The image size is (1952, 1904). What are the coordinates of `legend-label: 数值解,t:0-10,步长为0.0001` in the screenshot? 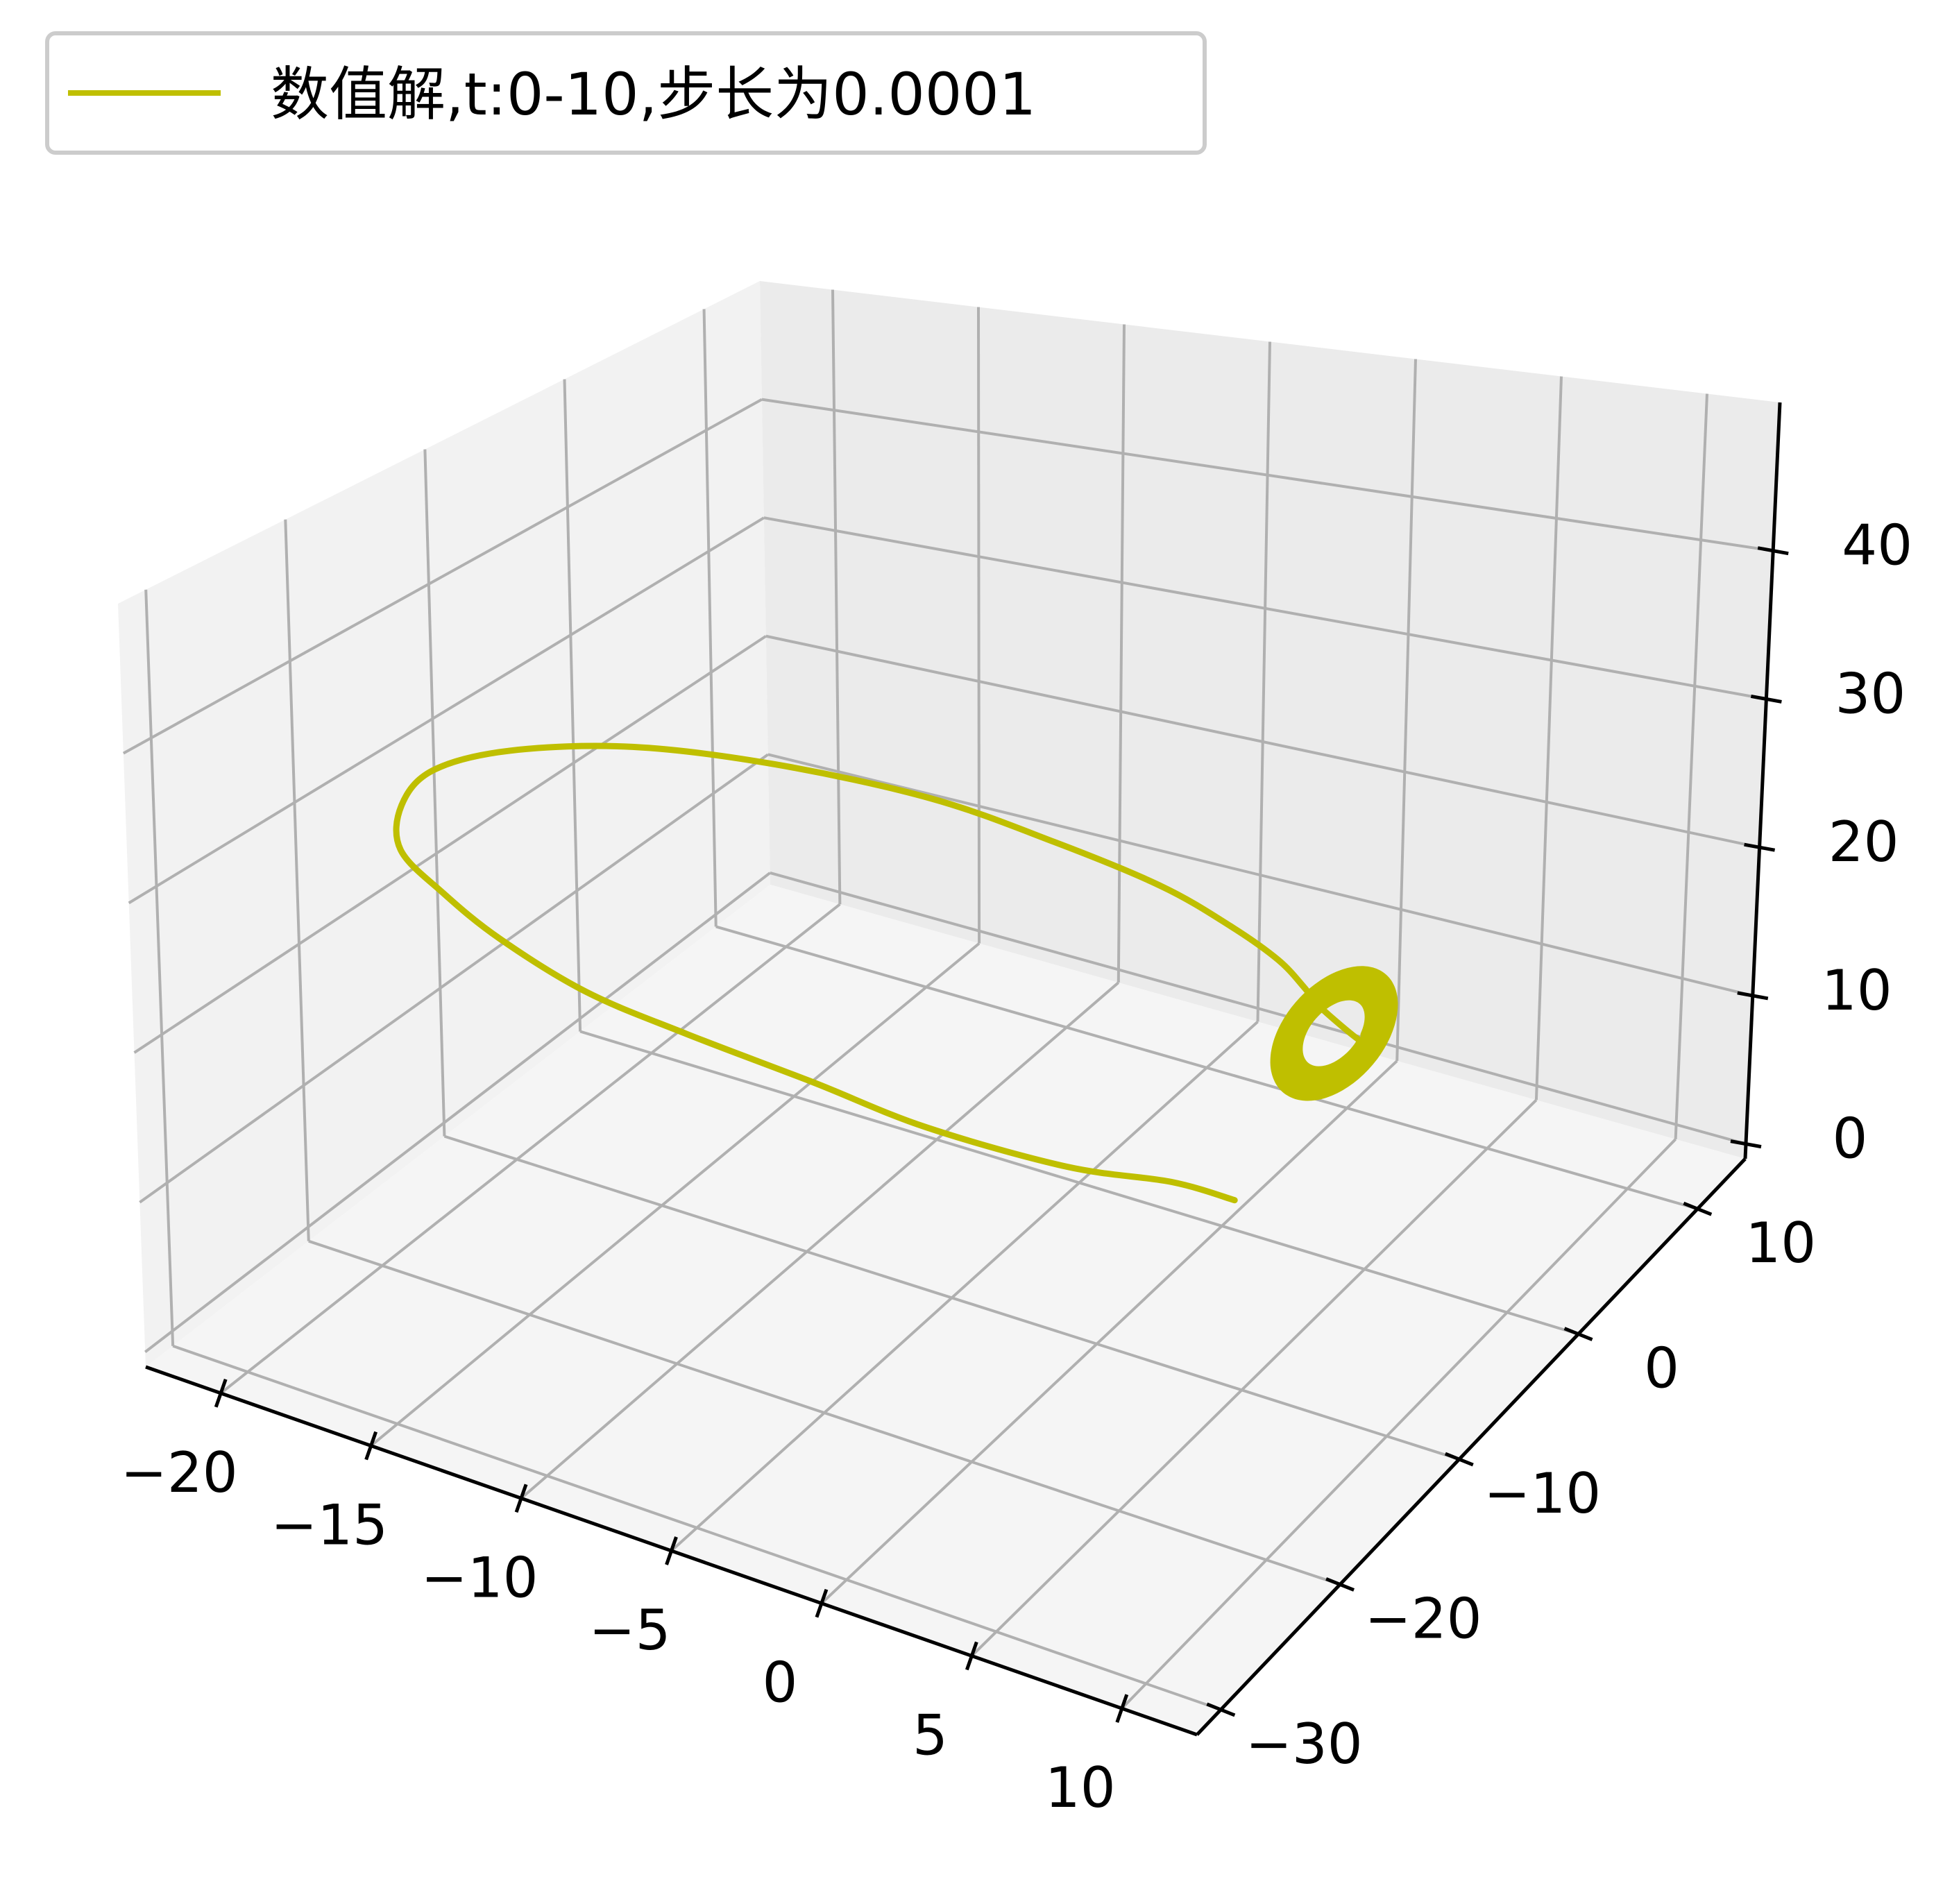 It's located at (653, 94).